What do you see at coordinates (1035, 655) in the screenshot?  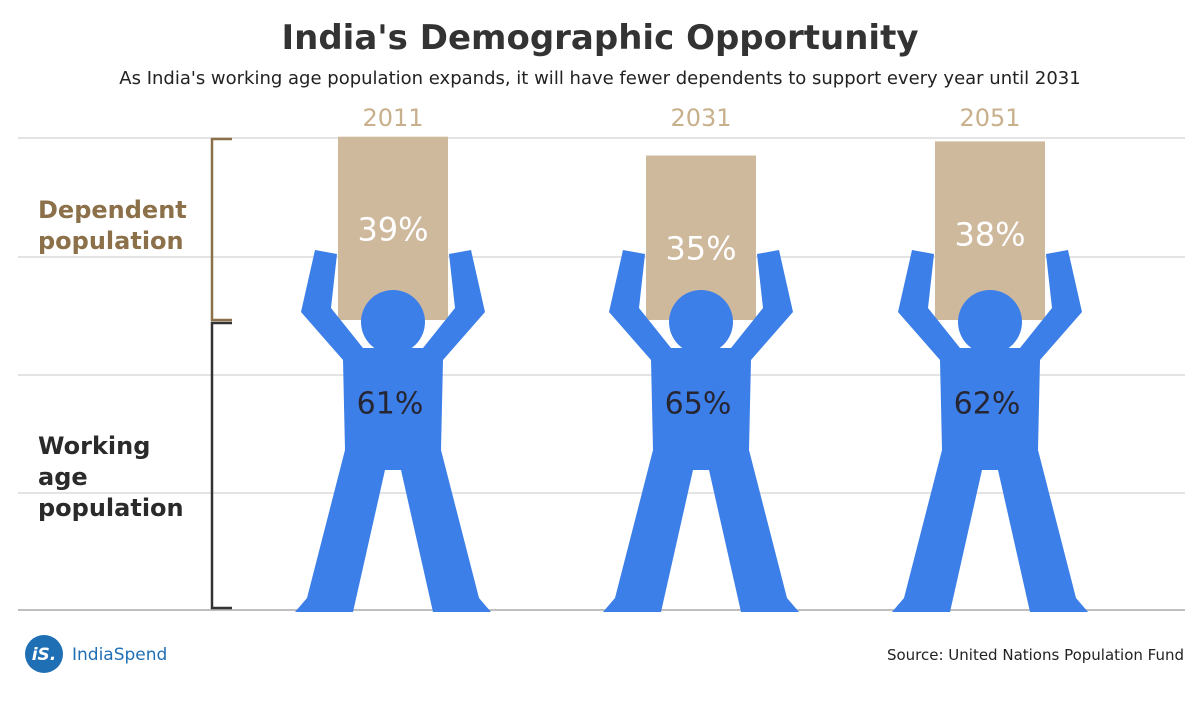 I see `source-note: Source: United Nations Population Fund` at bounding box center [1035, 655].